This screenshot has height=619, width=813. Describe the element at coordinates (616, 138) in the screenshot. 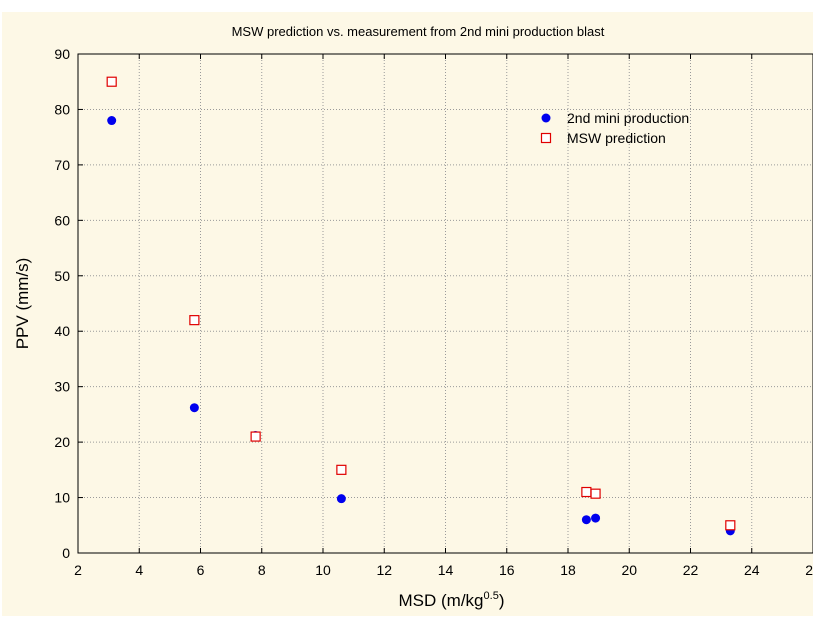

I see `legend-label-1: MSW prediction` at that location.